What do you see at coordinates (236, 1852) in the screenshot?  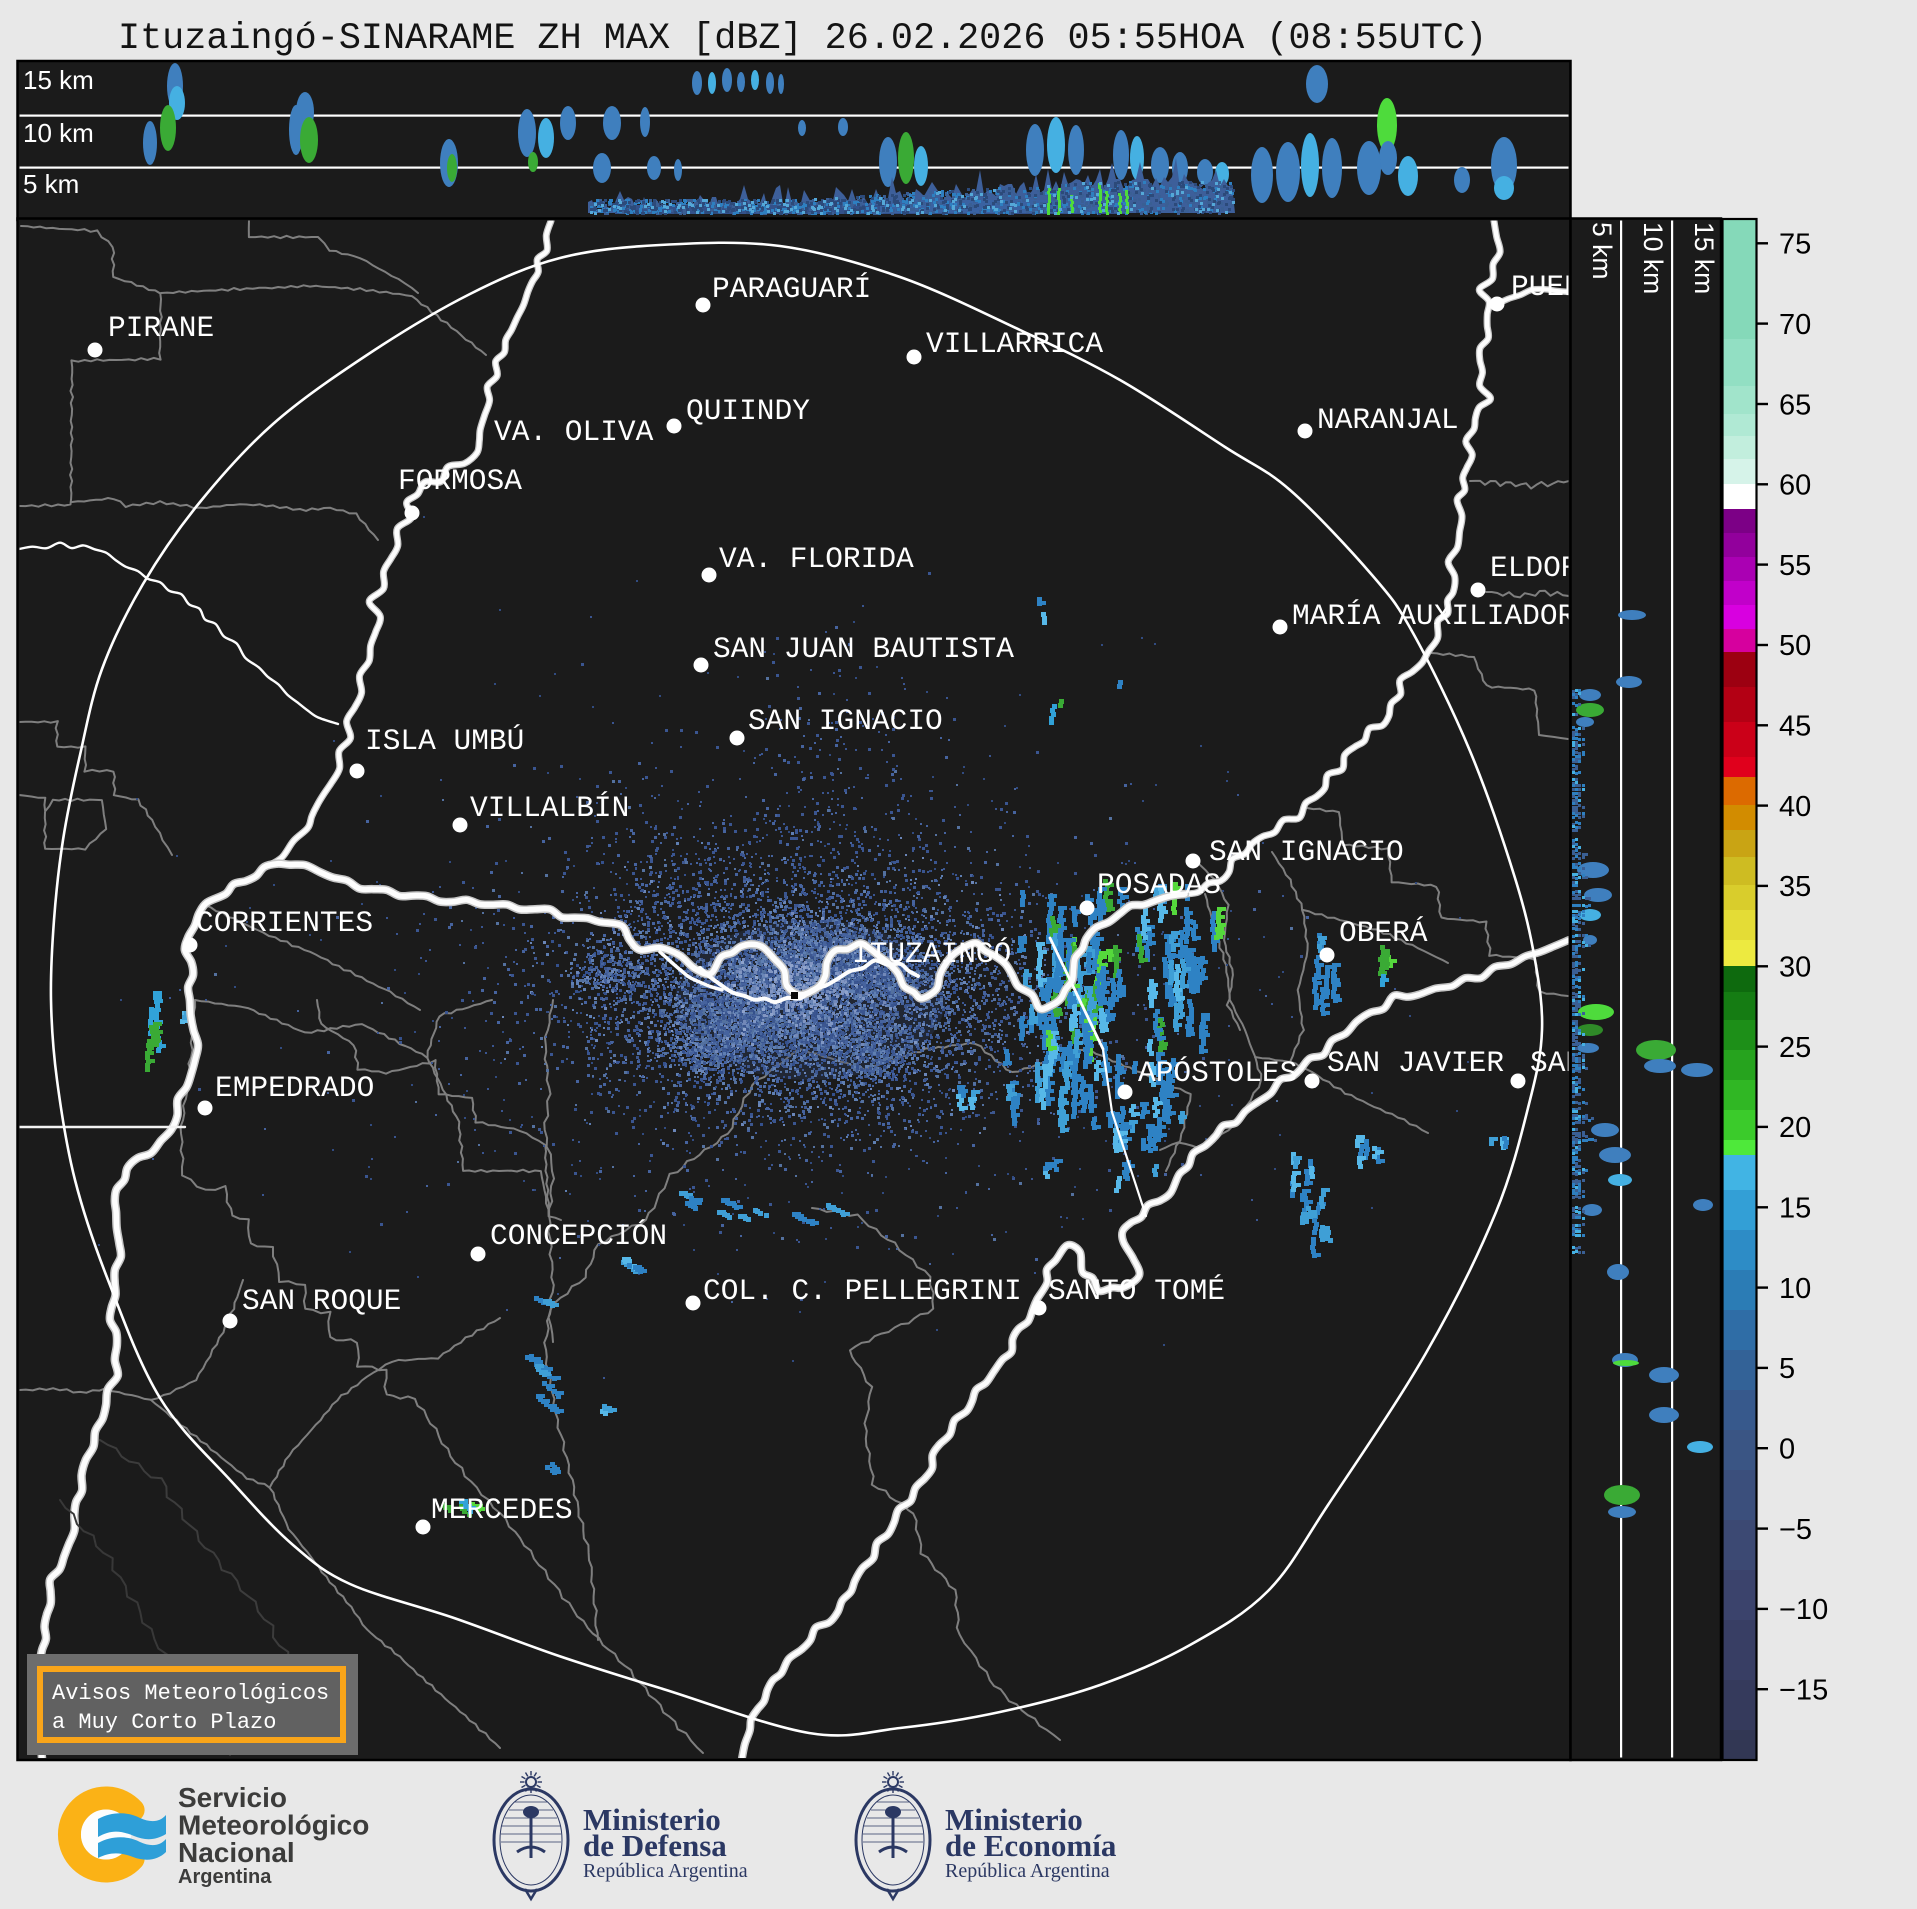 I see `svg-text: Nacional` at bounding box center [236, 1852].